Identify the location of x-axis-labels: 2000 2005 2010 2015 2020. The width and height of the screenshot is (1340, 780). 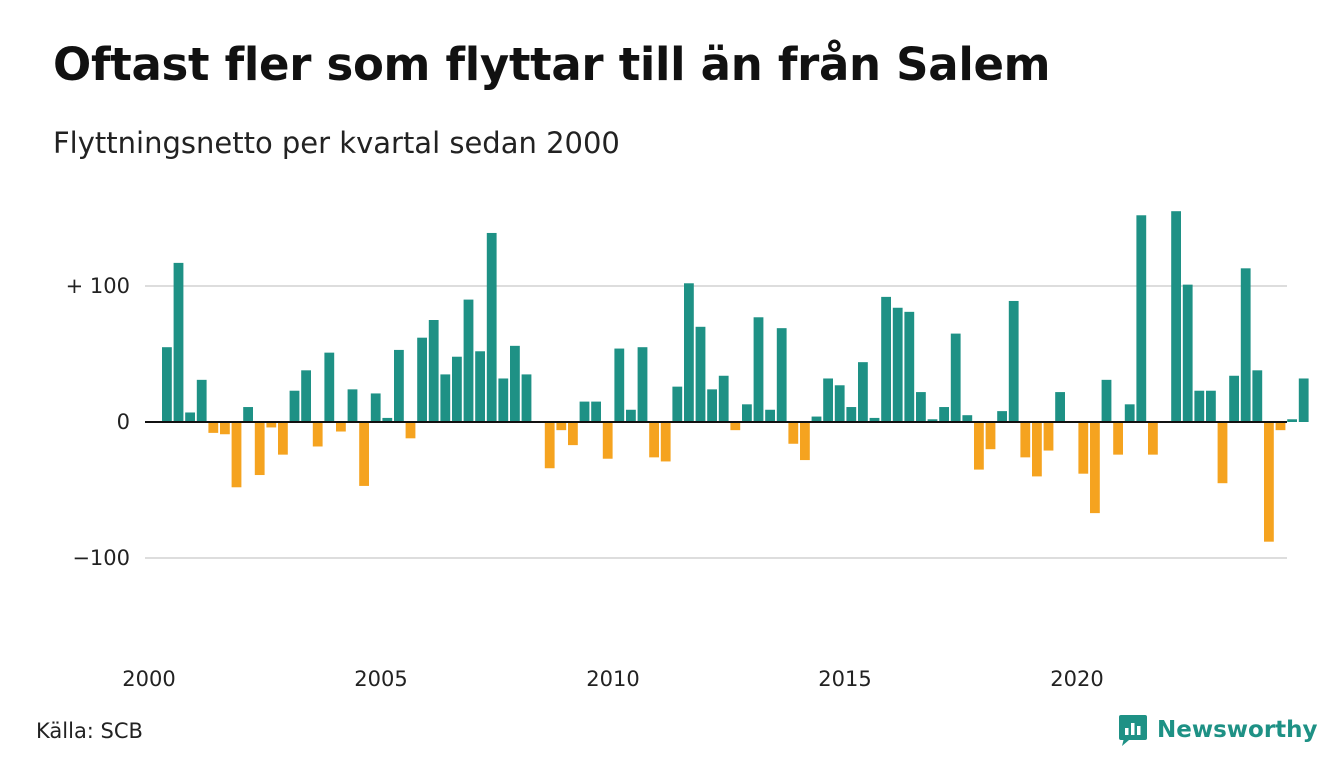
(612, 679).